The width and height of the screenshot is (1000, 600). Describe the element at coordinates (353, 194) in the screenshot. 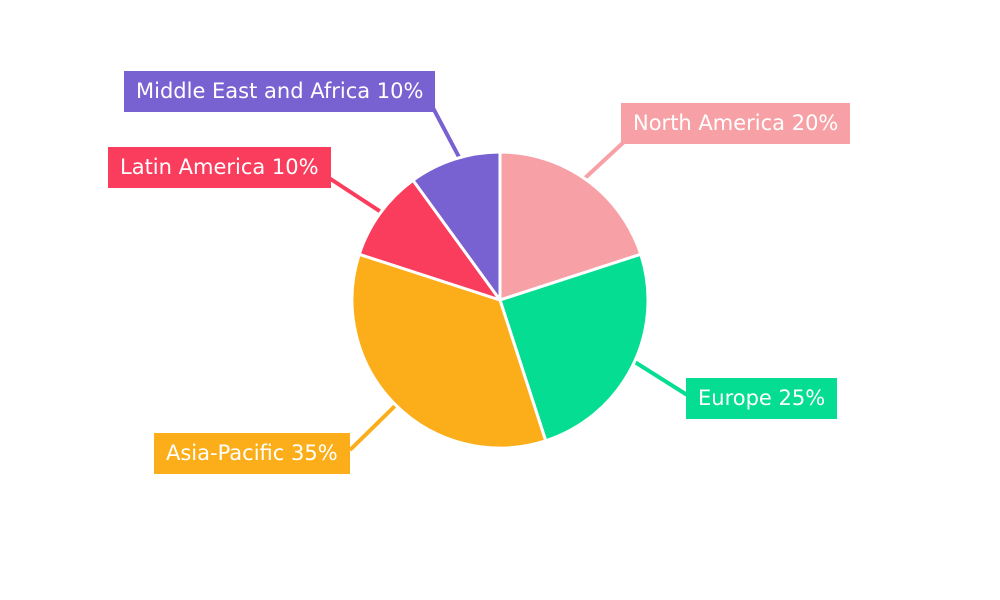

I see `leader-line-latin-america` at that location.